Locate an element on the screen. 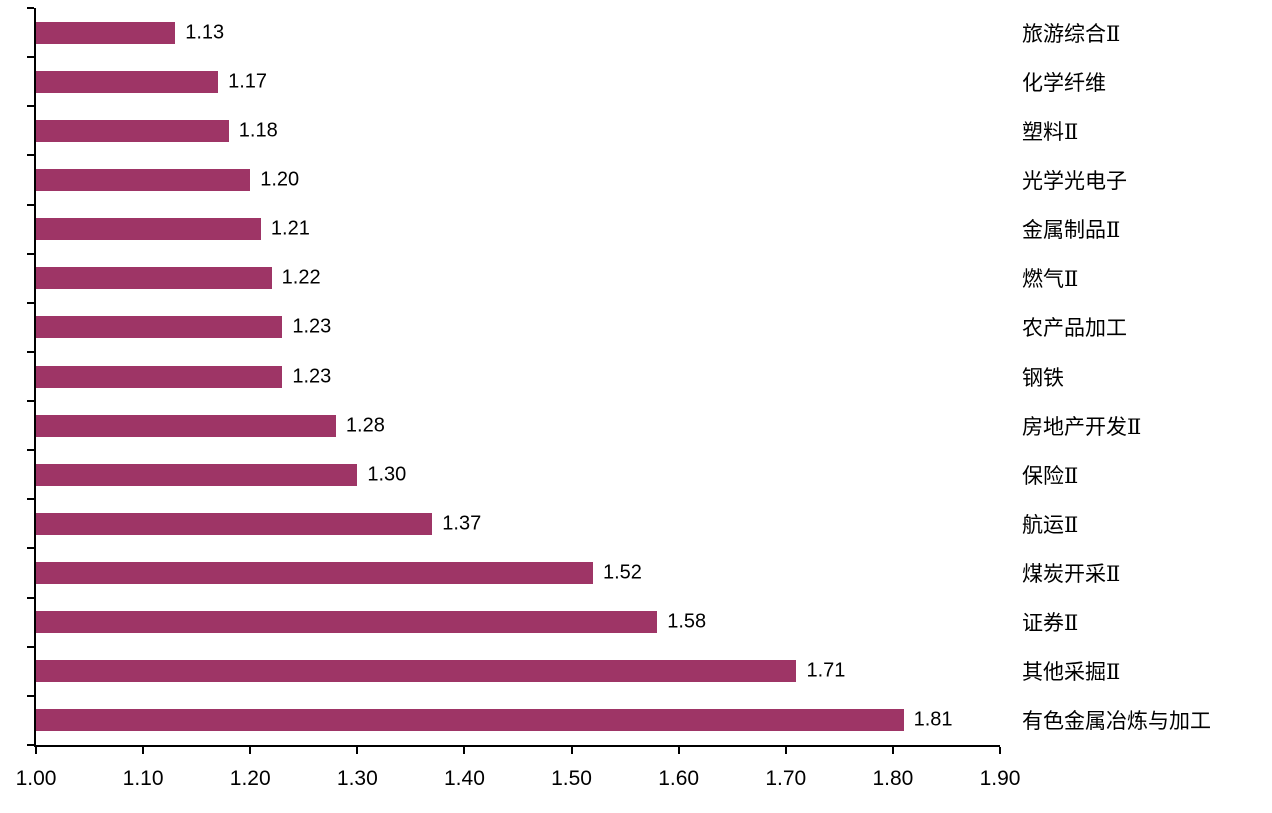 This screenshot has width=1272, height=813. category-label: 保险Ⅱ is located at coordinates (1050, 475).